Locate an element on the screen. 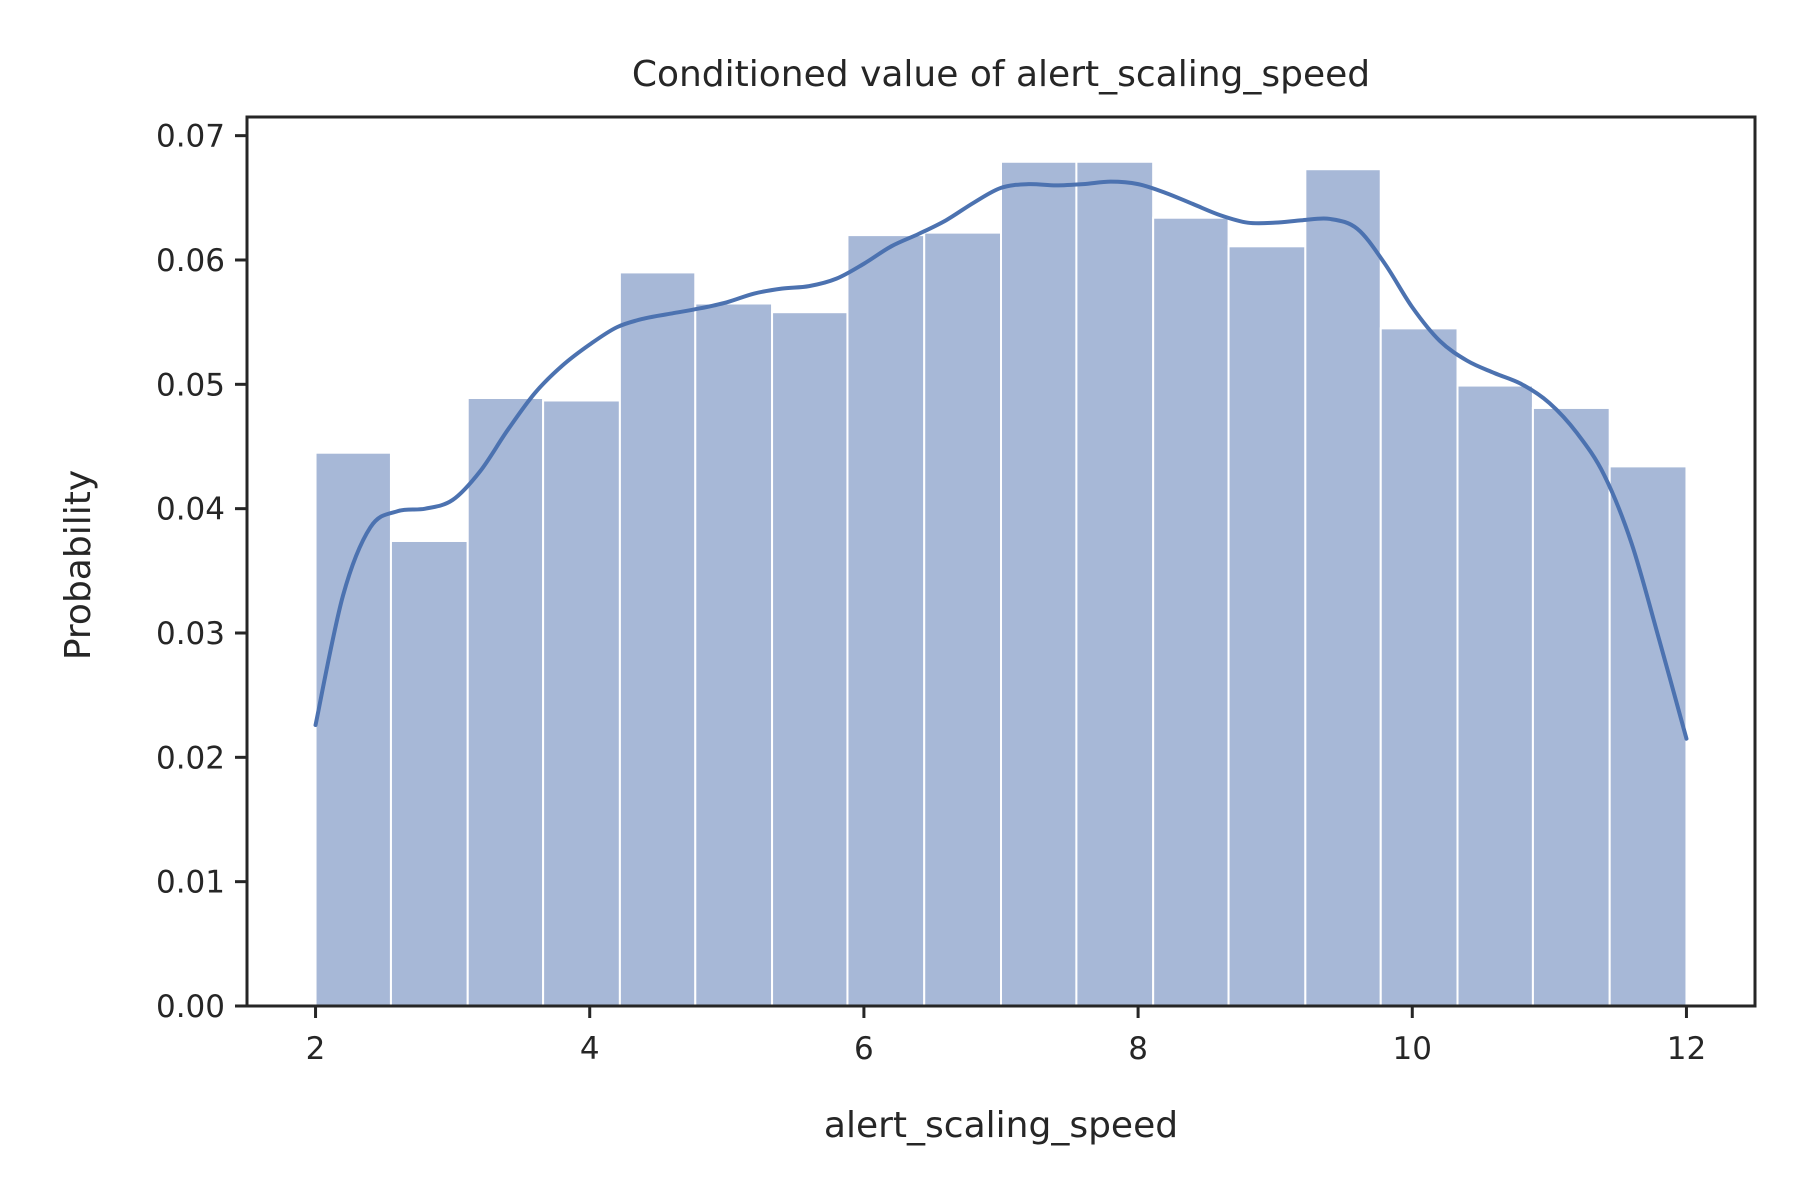 The height and width of the screenshot is (1200, 1800). y-tick-label: 0.06 is located at coordinates (190, 261).